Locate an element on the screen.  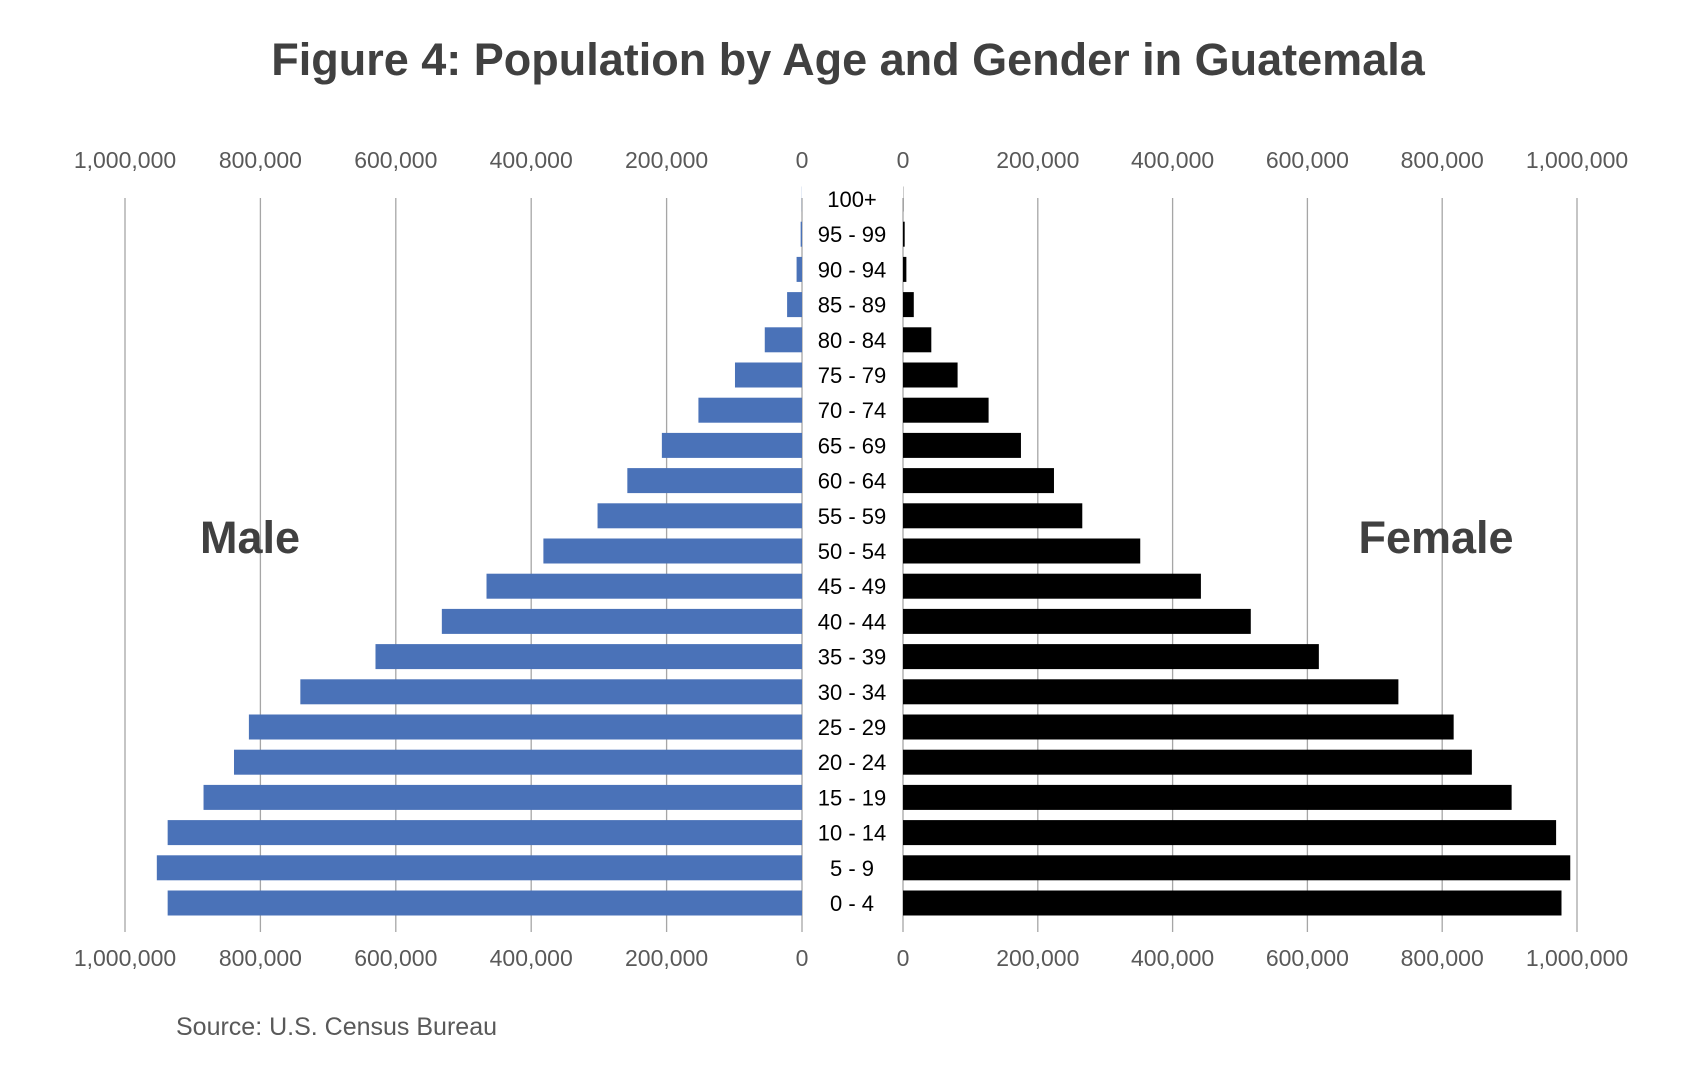
age-group-label: 65 - 69 is located at coordinates (852, 445).